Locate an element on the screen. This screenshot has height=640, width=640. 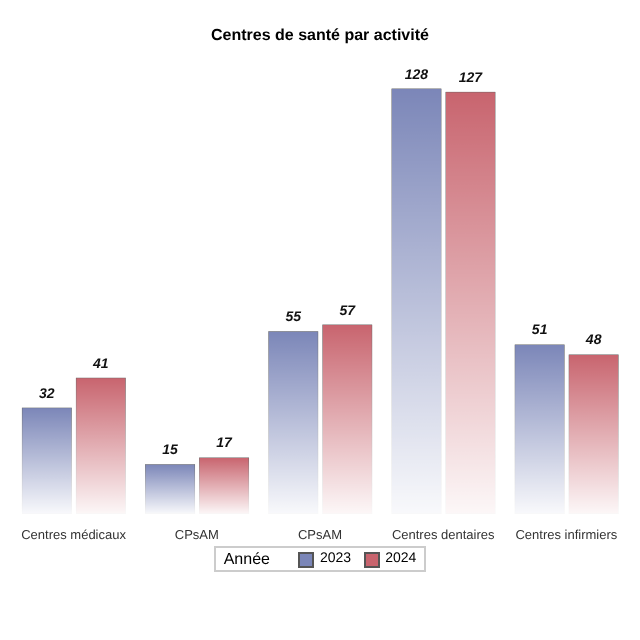
chart-title: Centres de santé par activité is located at coordinates (320, 34).